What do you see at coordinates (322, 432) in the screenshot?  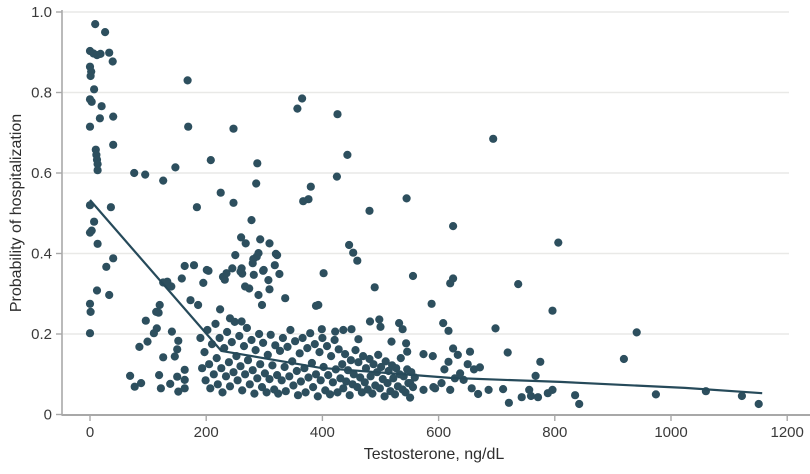 I see `x-tick-label: 400` at bounding box center [322, 432].